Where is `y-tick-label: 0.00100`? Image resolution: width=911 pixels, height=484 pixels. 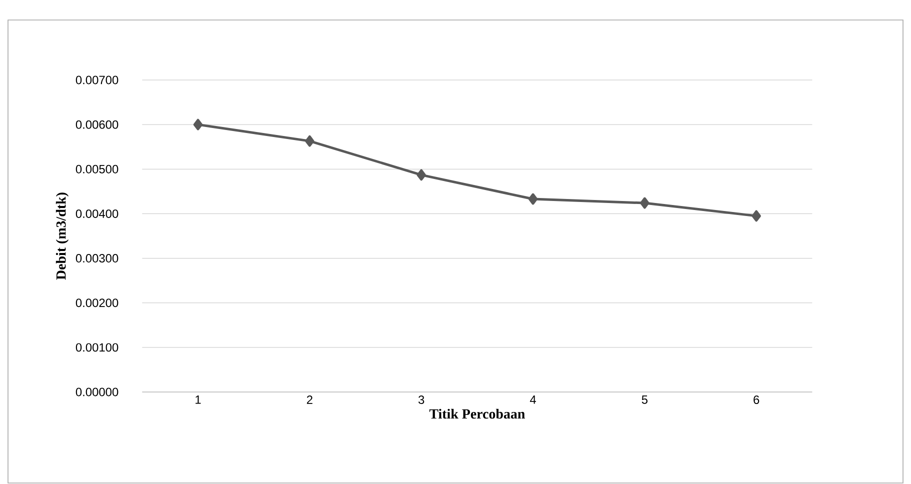
y-tick-label: 0.00100 is located at coordinates (97, 347).